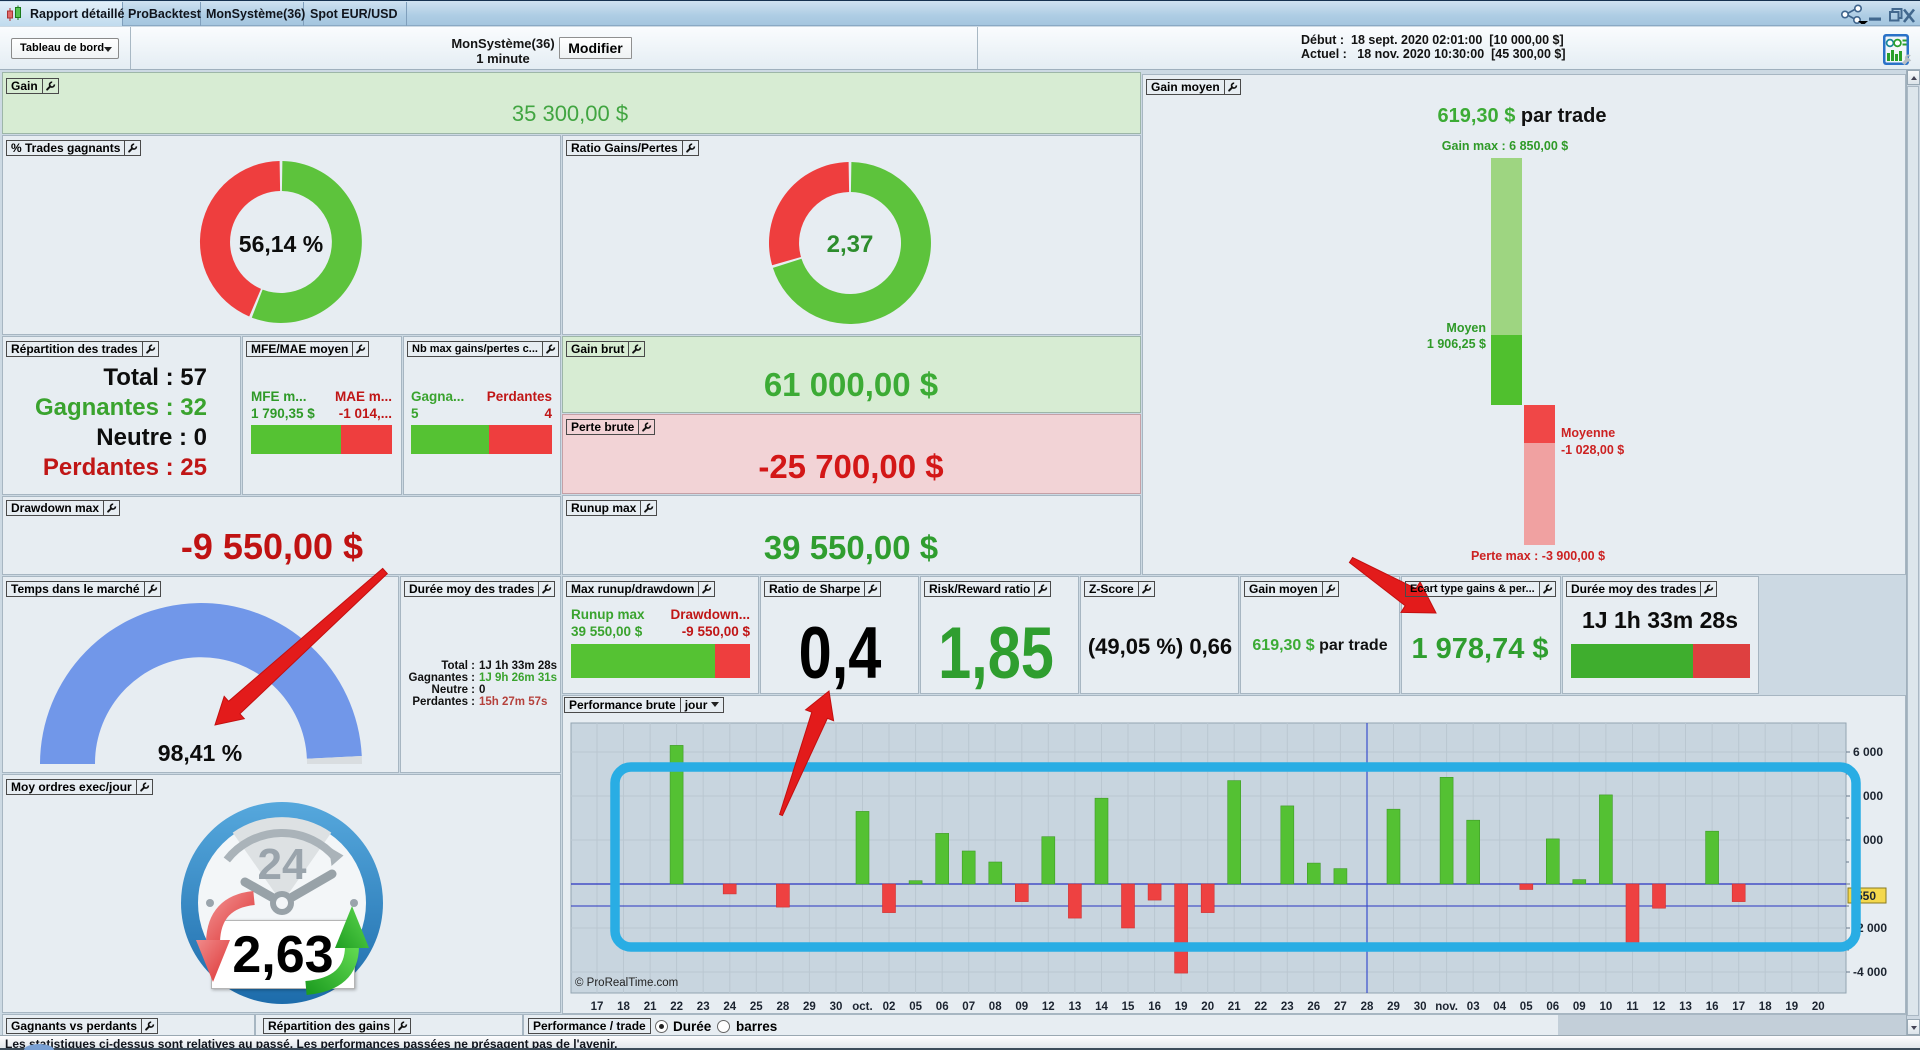 This screenshot has width=1920, height=1050. Describe the element at coordinates (1473, 1007) in the screenshot. I see `svg-text: 03` at that location.